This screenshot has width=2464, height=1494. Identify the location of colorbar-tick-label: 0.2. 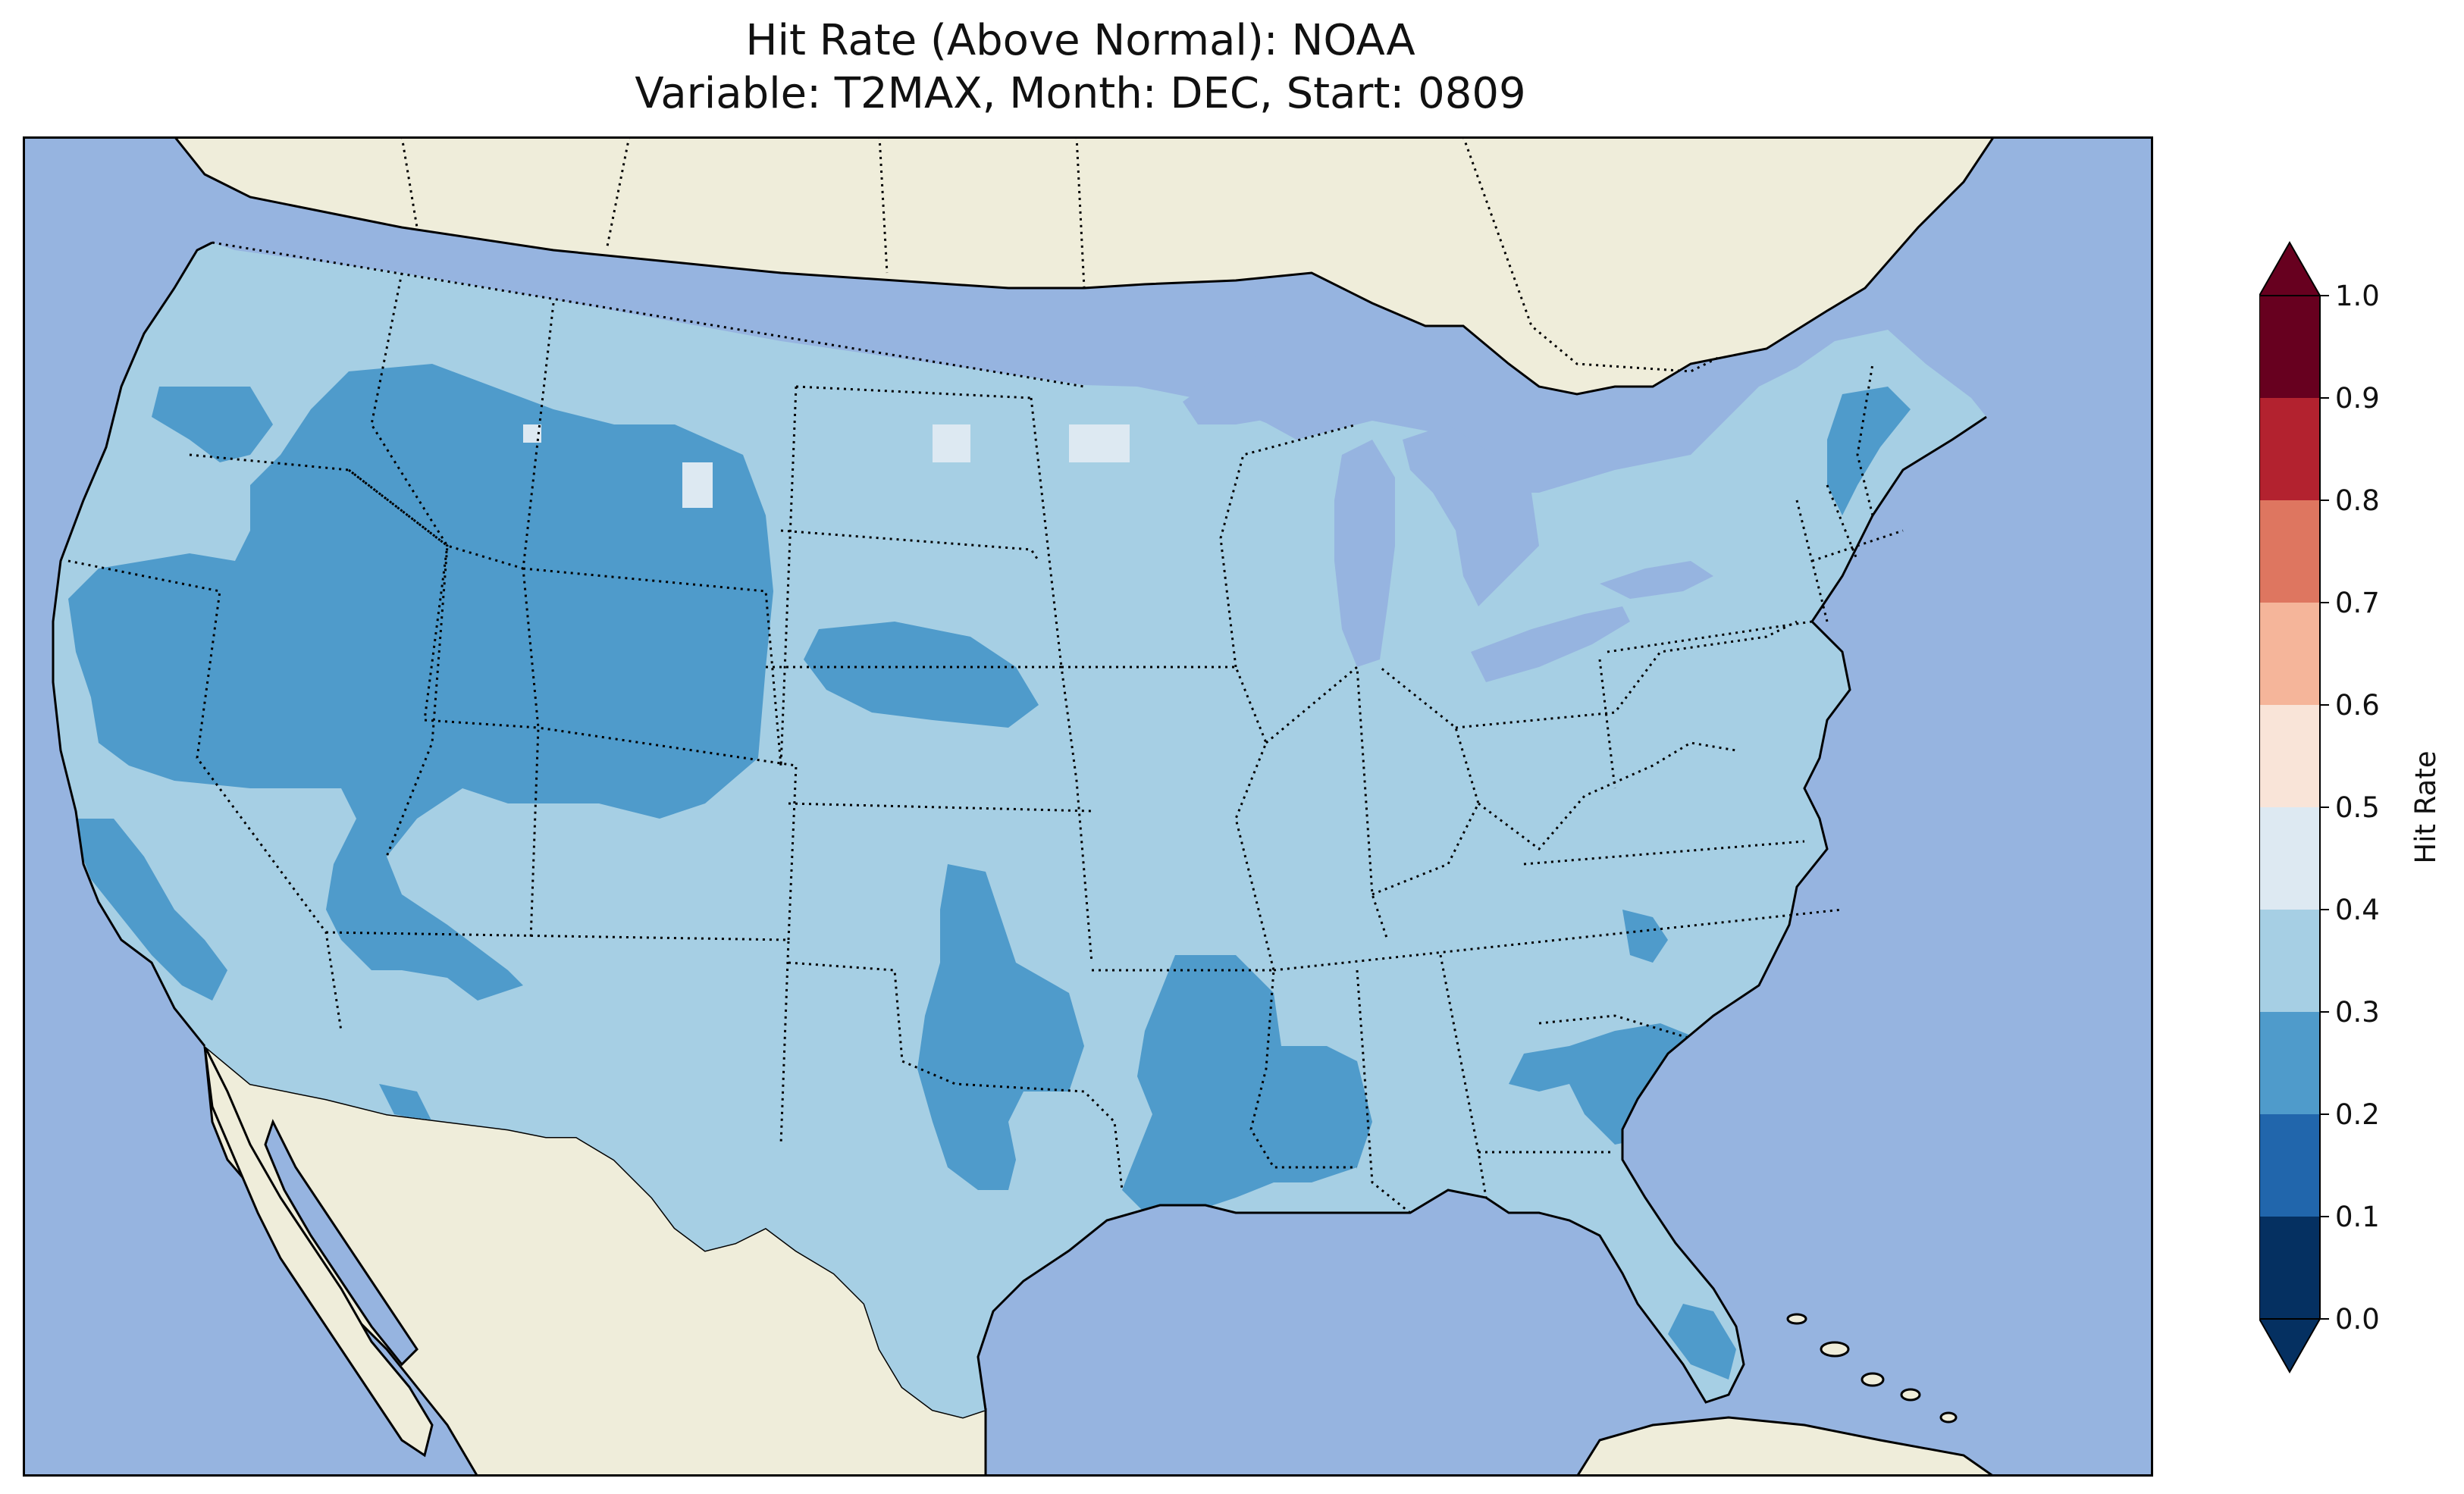
(2357, 1114).